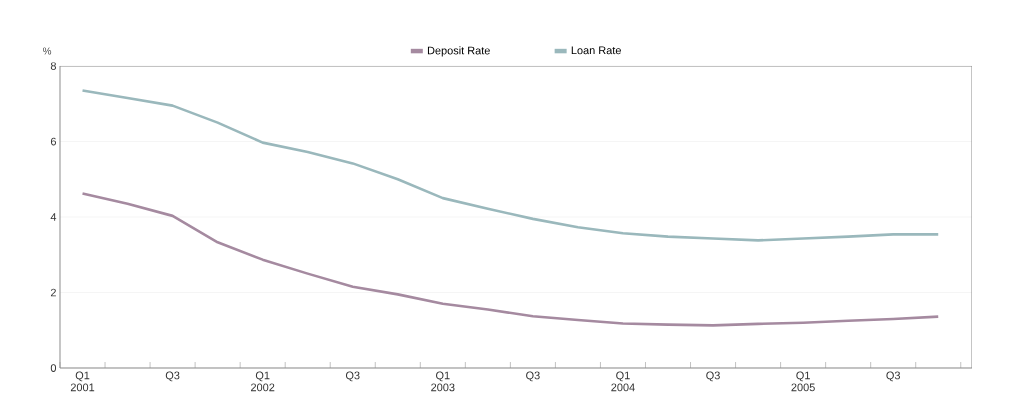 The image size is (1014, 420). What do you see at coordinates (53, 66) in the screenshot?
I see `y-tick-label: 8` at bounding box center [53, 66].